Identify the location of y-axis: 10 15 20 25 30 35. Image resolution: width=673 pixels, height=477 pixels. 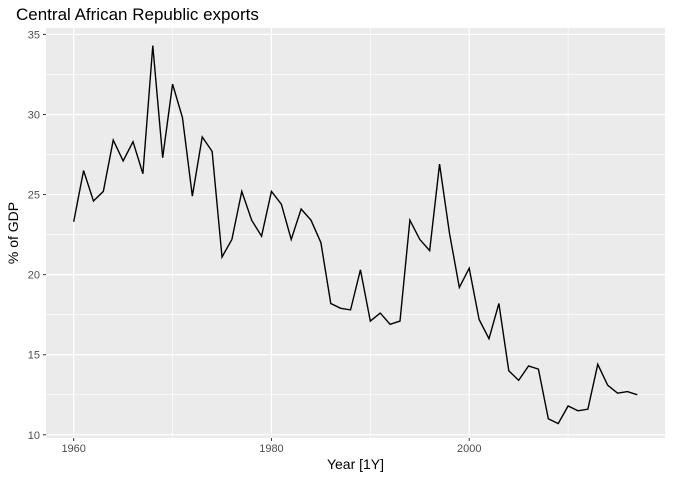
(37, 235).